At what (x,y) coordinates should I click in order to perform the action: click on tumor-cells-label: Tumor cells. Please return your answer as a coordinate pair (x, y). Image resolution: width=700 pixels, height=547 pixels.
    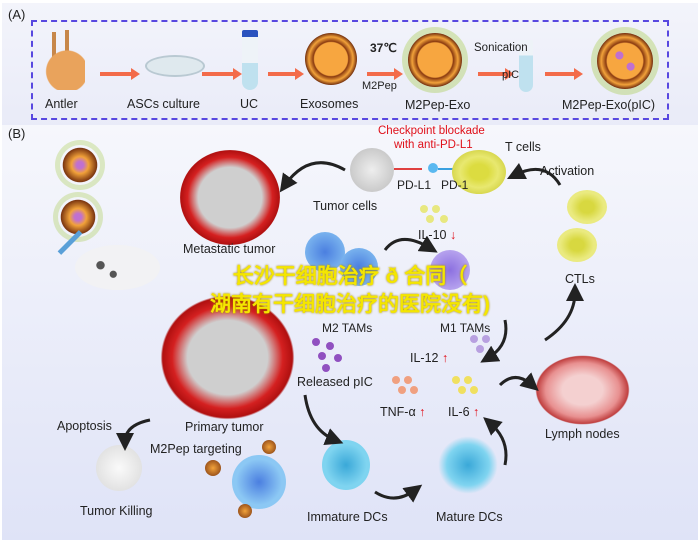
    Looking at the image, I should click on (345, 206).